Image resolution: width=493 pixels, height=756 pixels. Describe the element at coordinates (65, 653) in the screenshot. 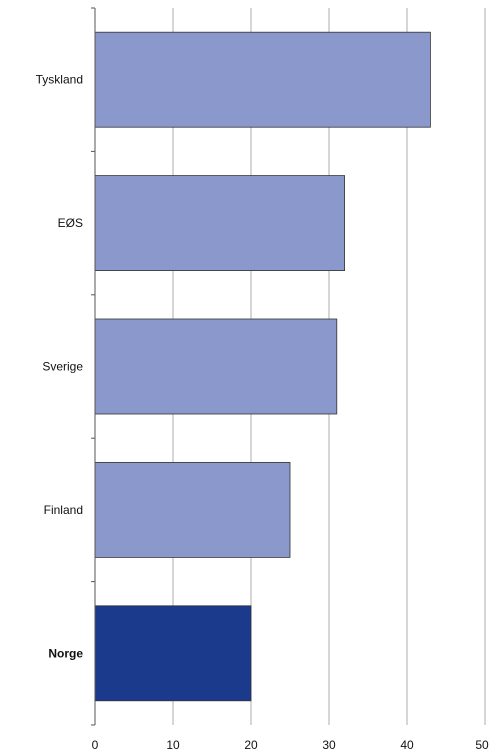

I see `category-label: Norge` at that location.